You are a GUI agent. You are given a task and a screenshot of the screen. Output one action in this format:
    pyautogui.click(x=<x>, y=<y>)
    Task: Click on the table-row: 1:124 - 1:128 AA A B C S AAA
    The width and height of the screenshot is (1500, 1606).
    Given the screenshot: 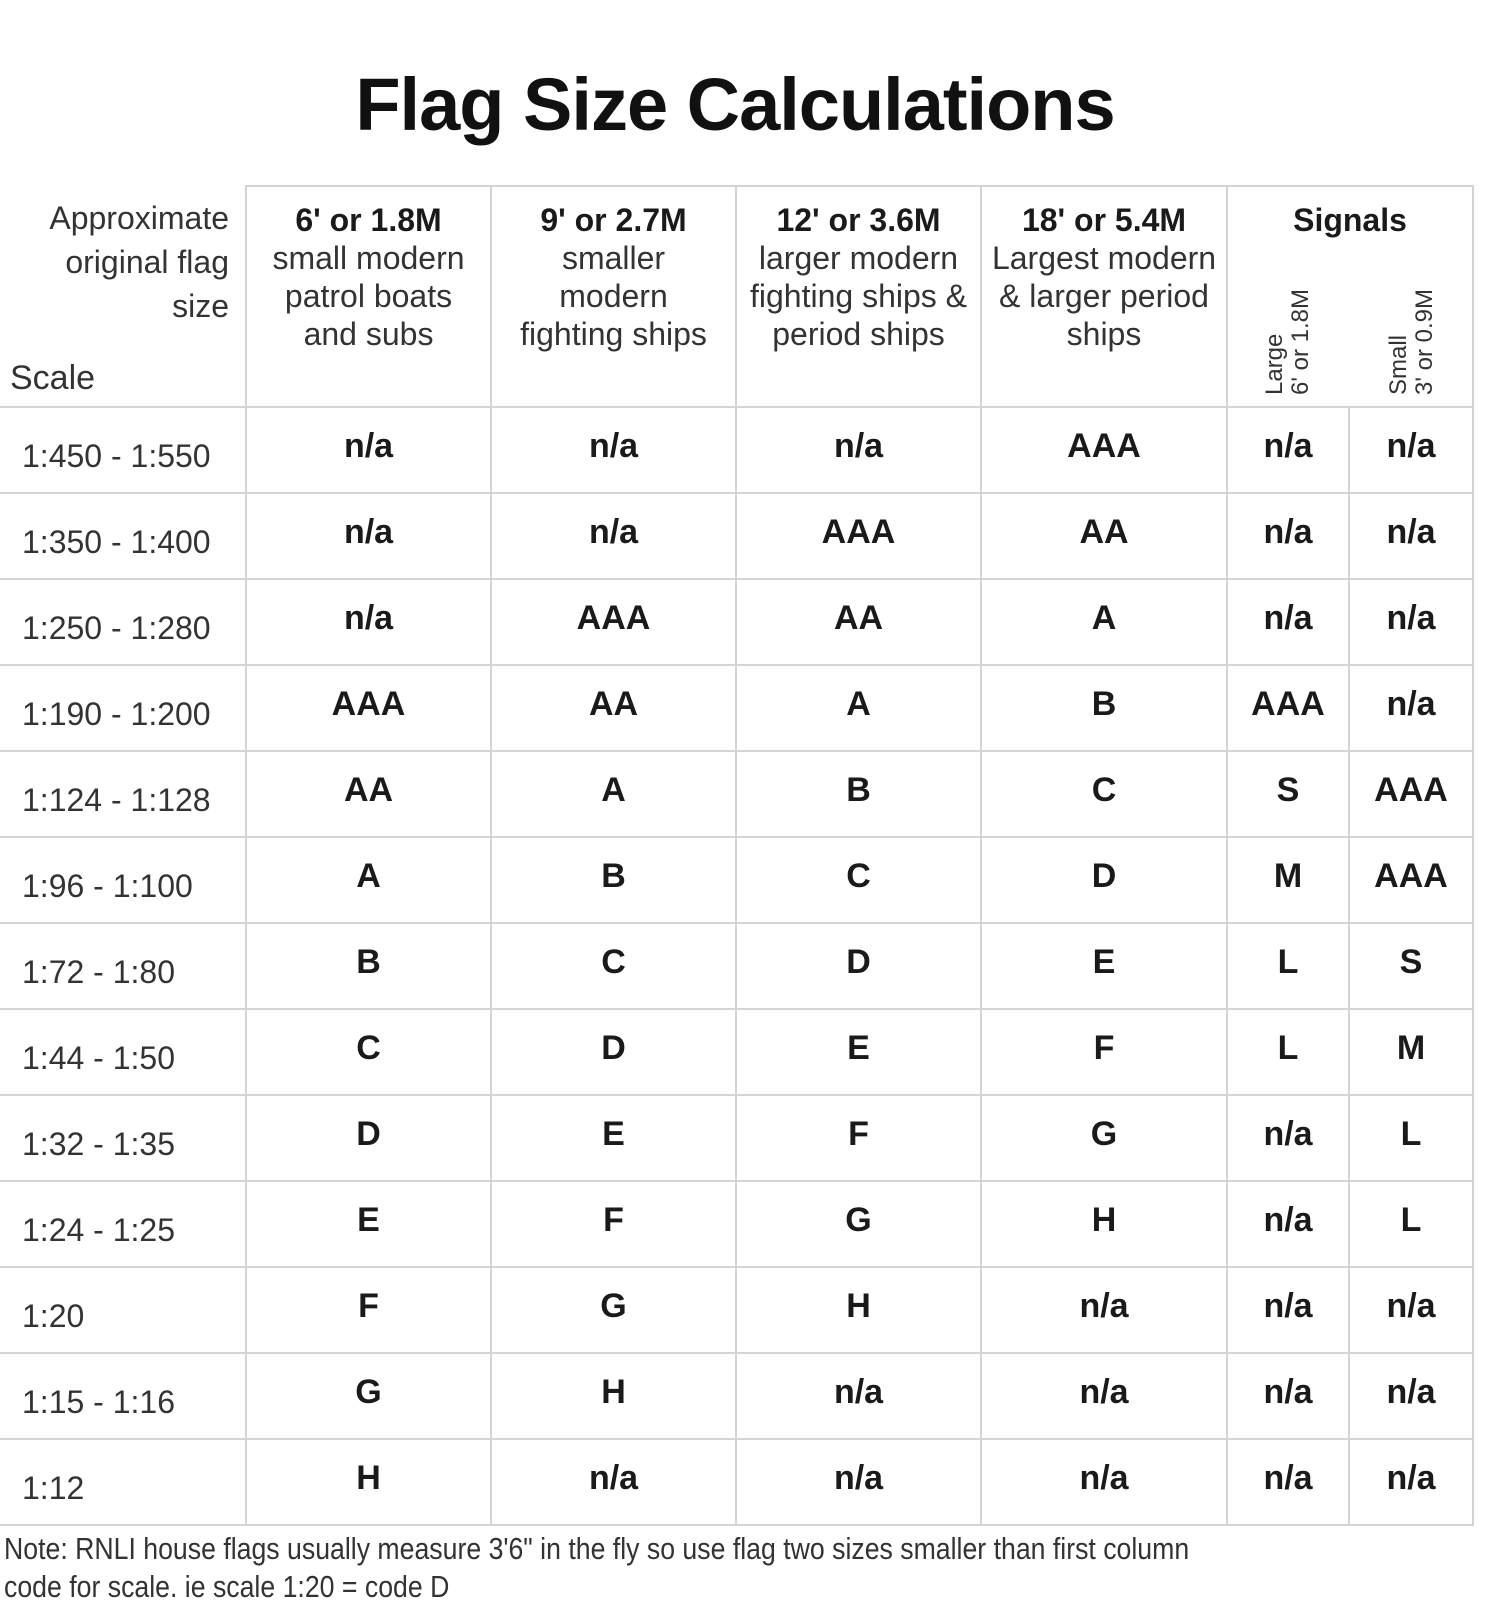 What is the action you would take?
    pyautogui.click(x=737, y=794)
    